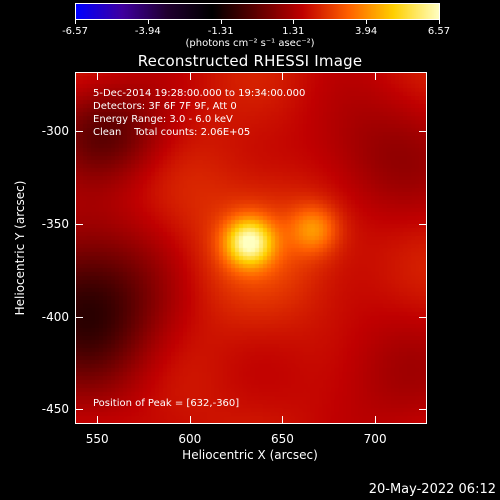 The image size is (500, 500). Describe the element at coordinates (432, 489) in the screenshot. I see `datestamp: 20-May-2022 06:12` at that location.